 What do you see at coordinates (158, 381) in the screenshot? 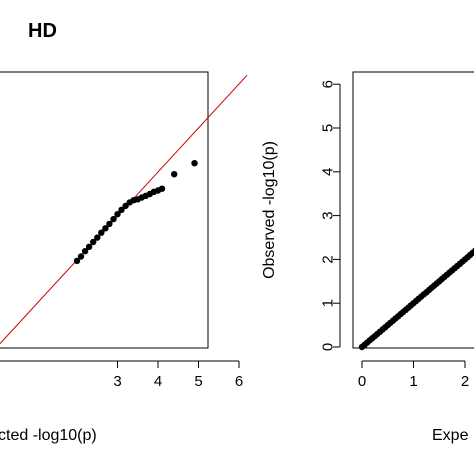
I see `x-tick-label: 4` at bounding box center [158, 381].